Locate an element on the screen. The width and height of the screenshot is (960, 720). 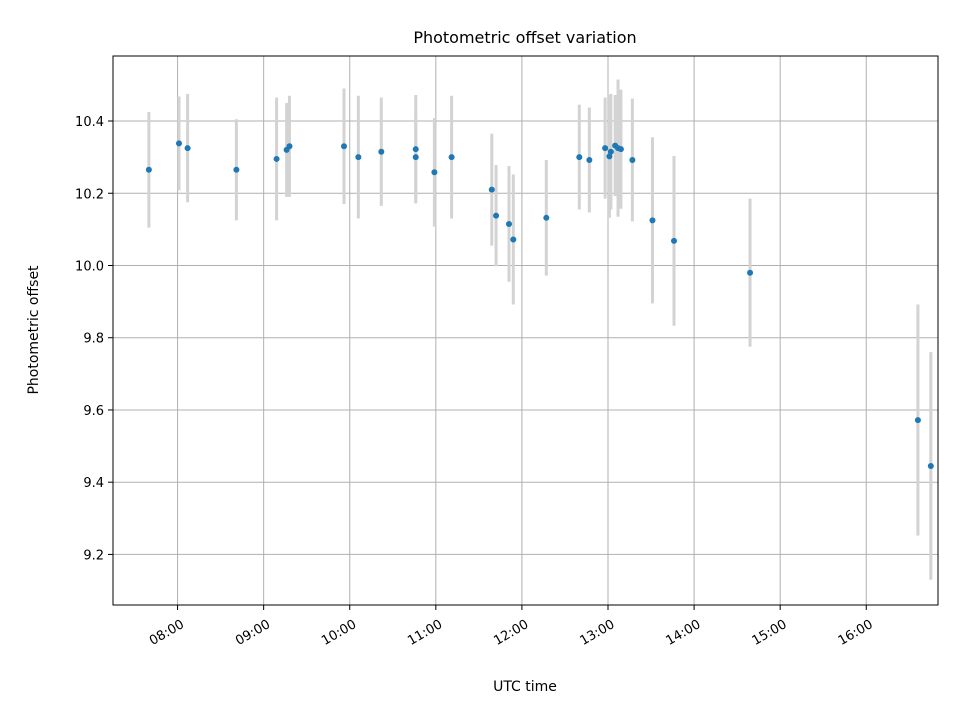
y-tick-label: 10.2 is located at coordinates (89, 194).